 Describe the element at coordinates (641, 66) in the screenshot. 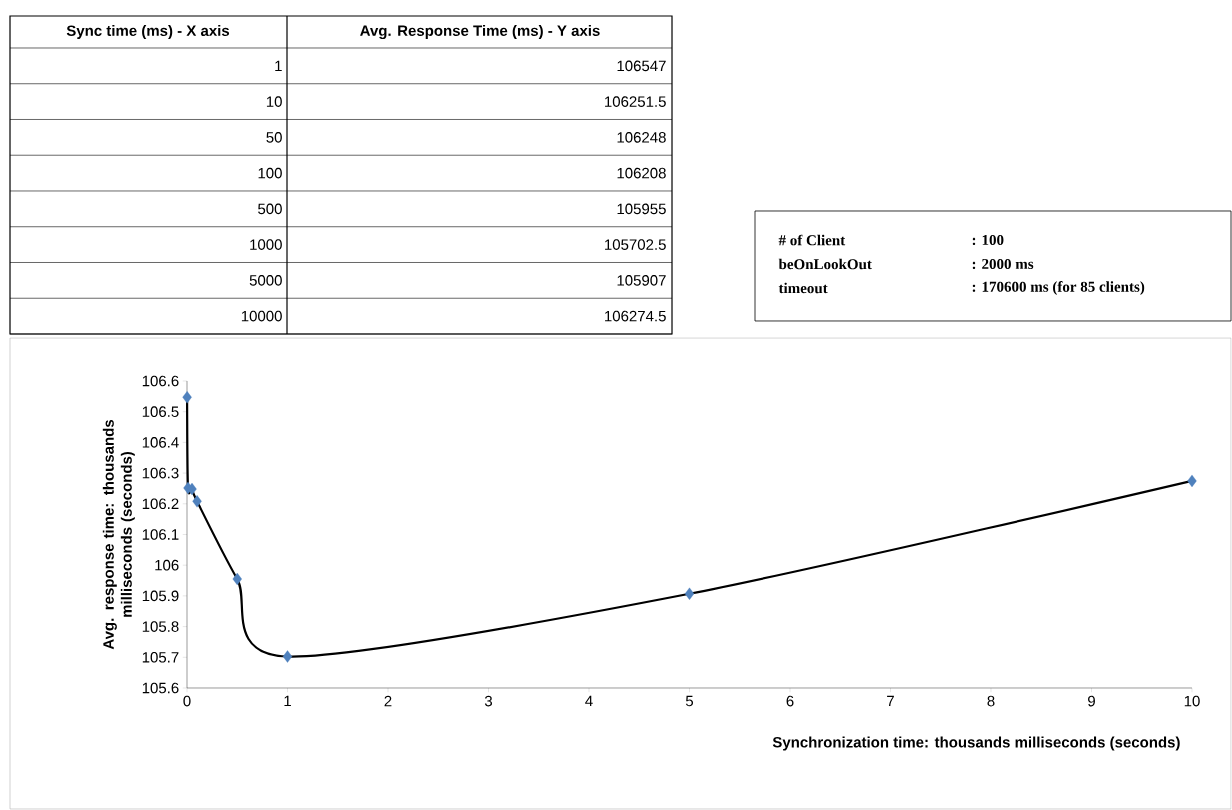

I see `text: 106547` at that location.